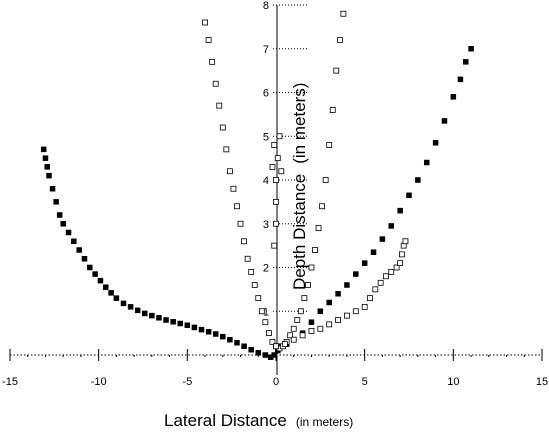  I want to click on x-tick-label: 5, so click(365, 382).